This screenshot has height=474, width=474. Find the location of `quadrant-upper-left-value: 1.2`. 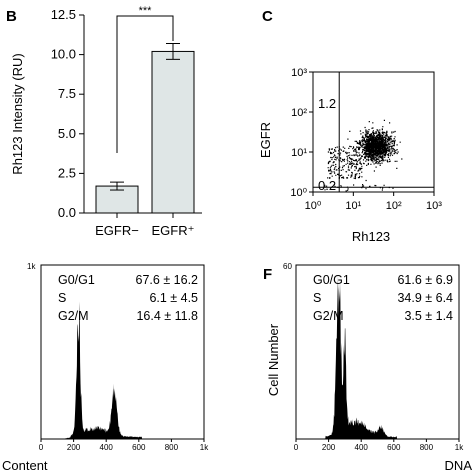

quadrant-upper-left-value: 1.2 is located at coordinates (327, 103).